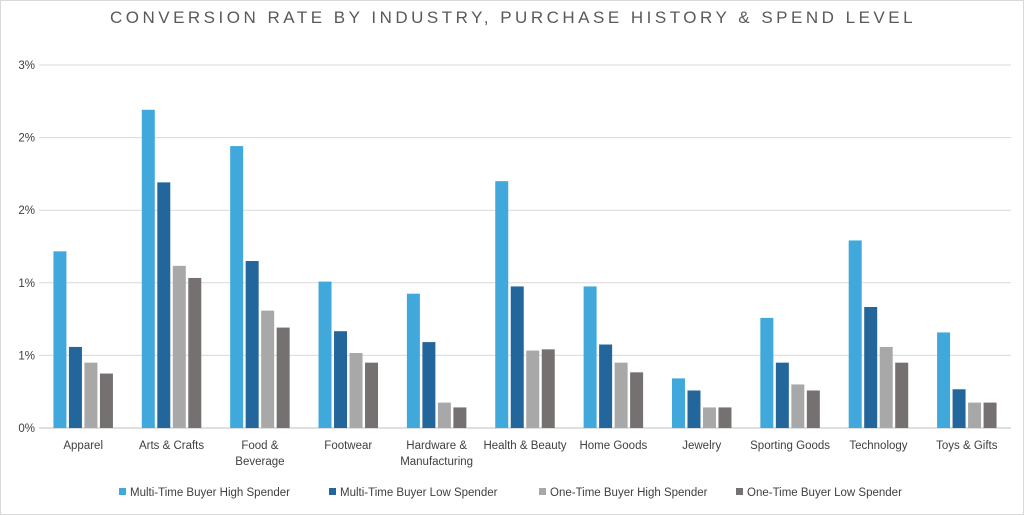  Describe the element at coordinates (259, 462) in the screenshot. I see `x-tick-label: Beverage` at that location.